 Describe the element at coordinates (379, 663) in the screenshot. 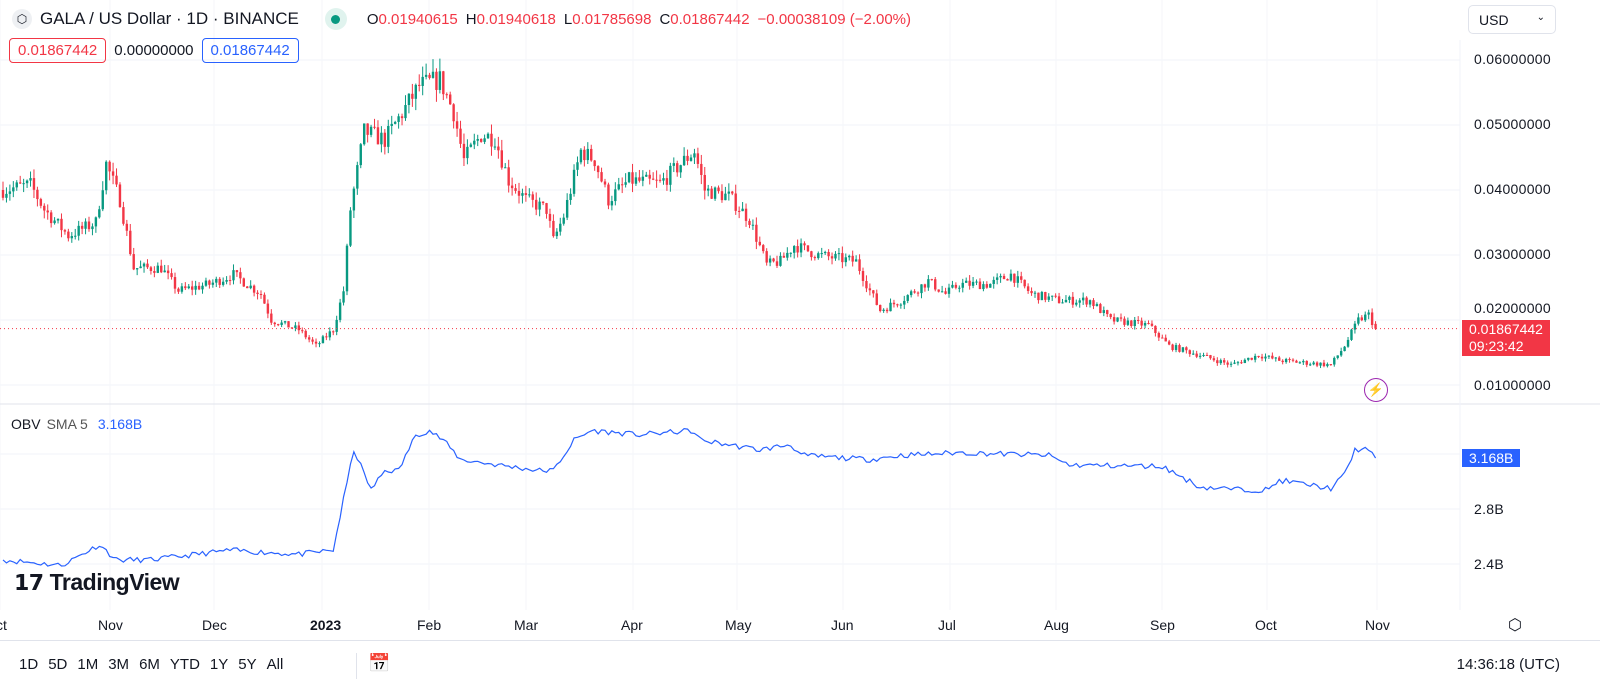

I see `goto-date-icon: 📅` at that location.